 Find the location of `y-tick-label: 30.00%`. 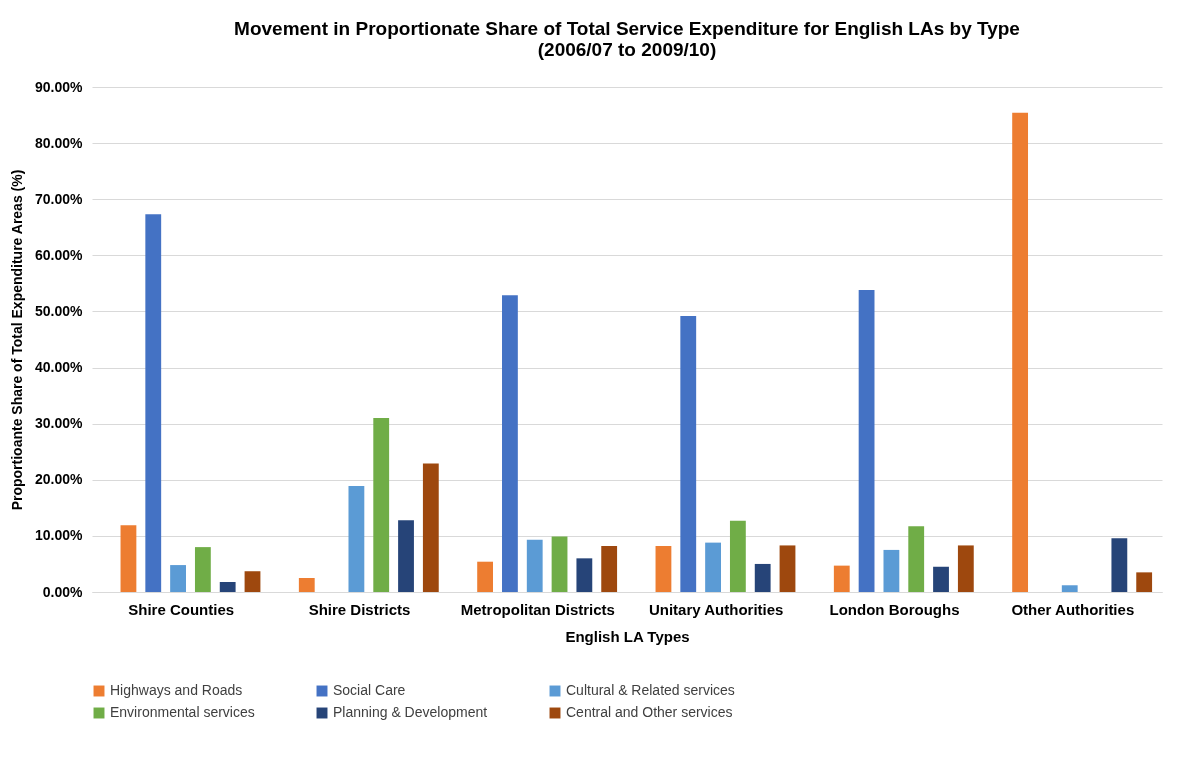

y-tick-label: 30.00% is located at coordinates (59, 423).